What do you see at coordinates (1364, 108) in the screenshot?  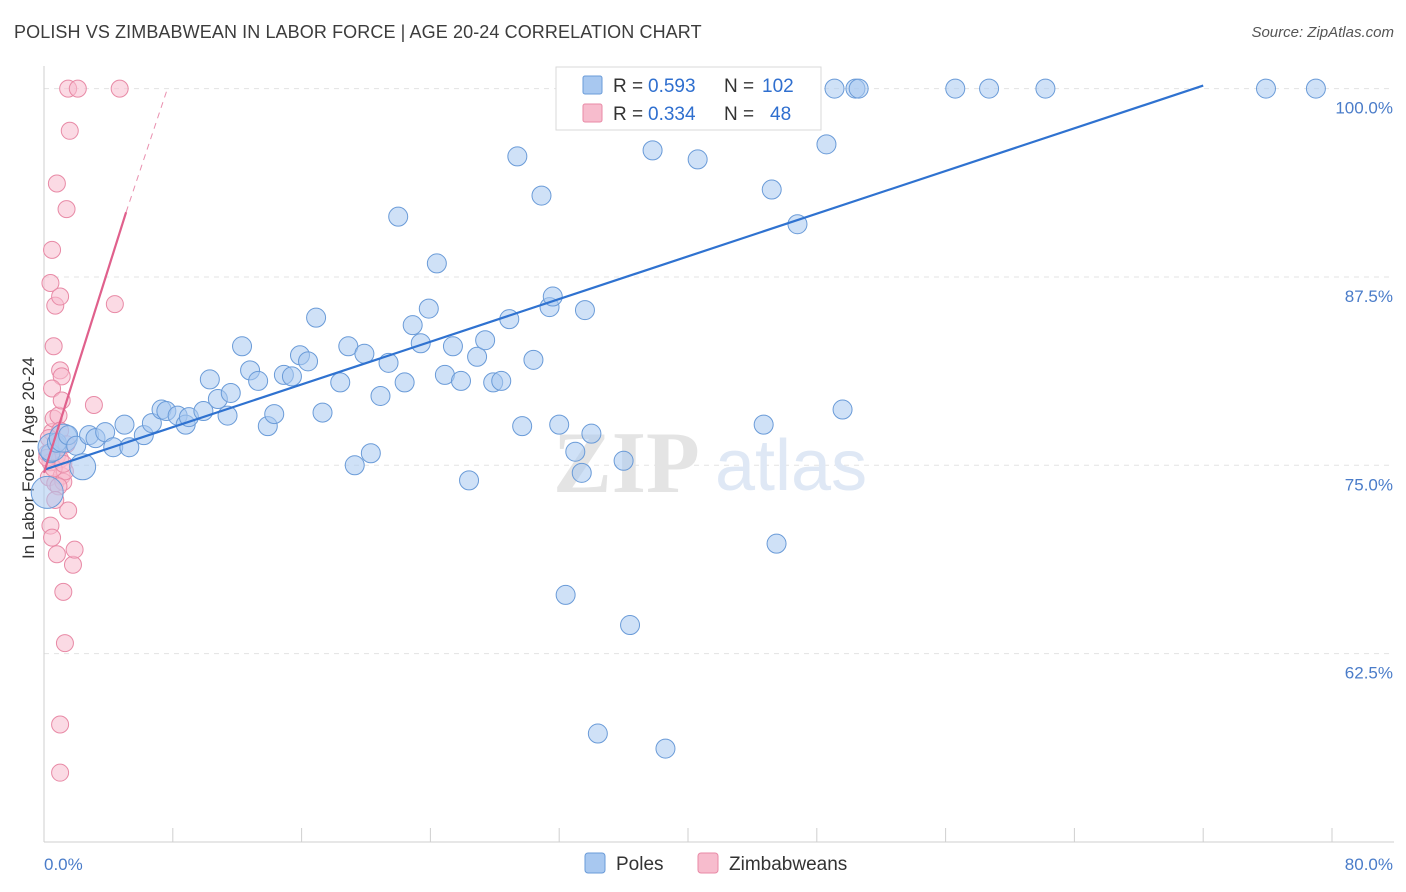 I see `y-tick-label-0: 100.0%` at bounding box center [1364, 108].